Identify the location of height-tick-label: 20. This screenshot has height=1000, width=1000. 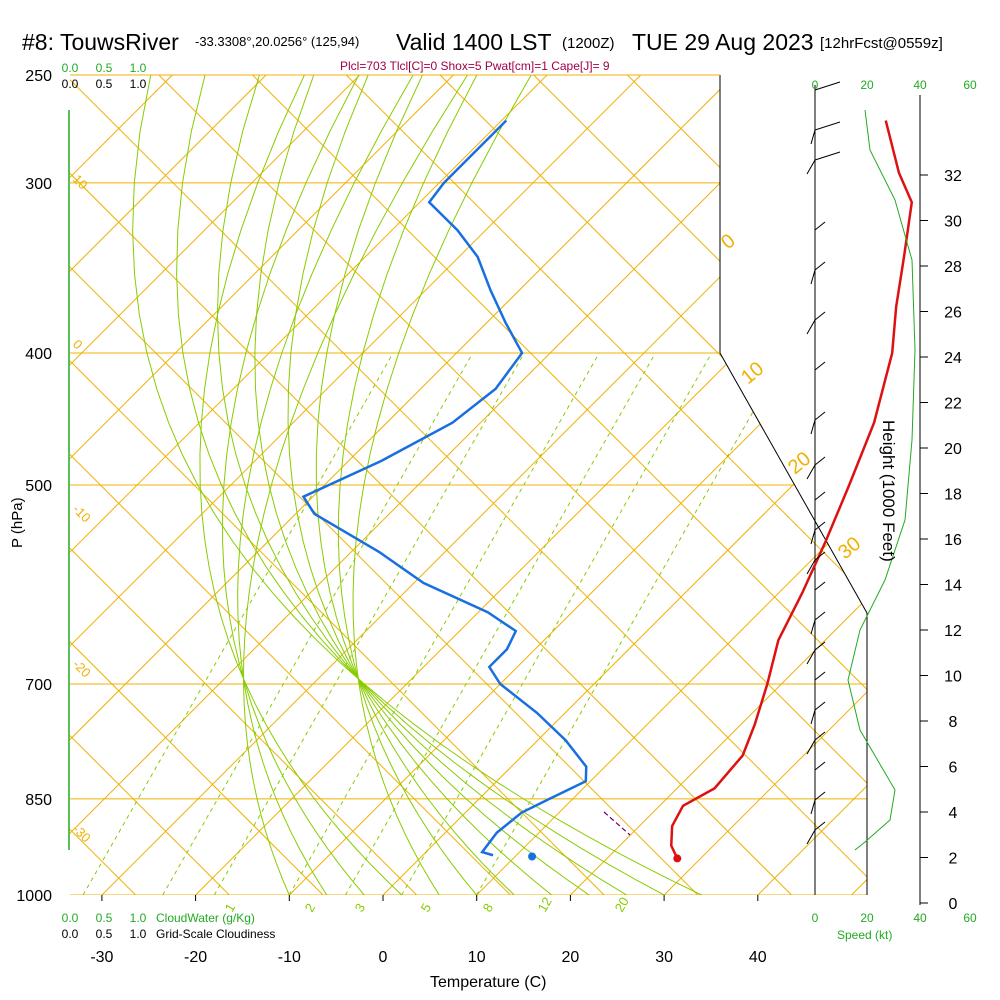
(953, 449).